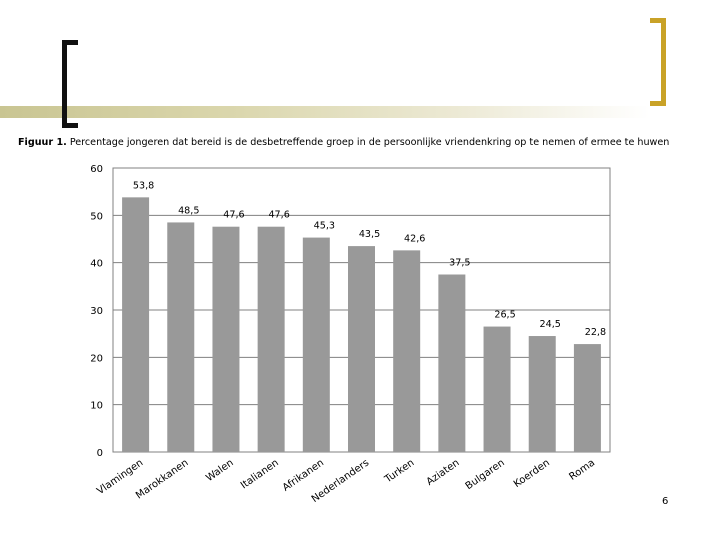 This screenshot has height=540, width=720. What do you see at coordinates (96, 169) in the screenshot?
I see `y-tick-label: 60` at bounding box center [96, 169].